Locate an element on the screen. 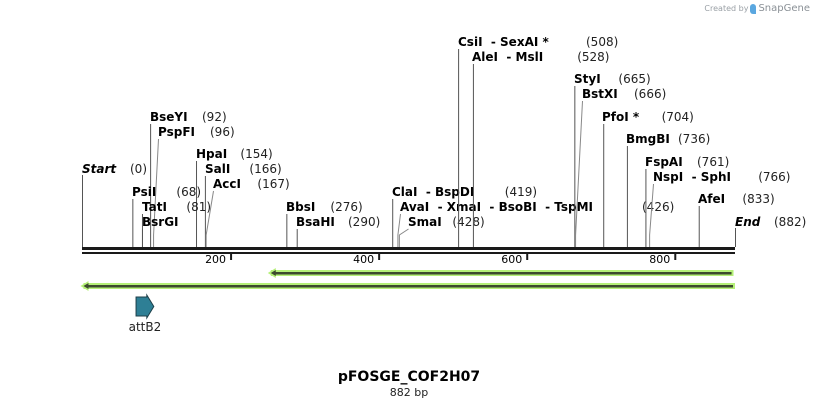 The height and width of the screenshot is (409, 818). restriction-site: BsrGI is located at coordinates (160, 231).